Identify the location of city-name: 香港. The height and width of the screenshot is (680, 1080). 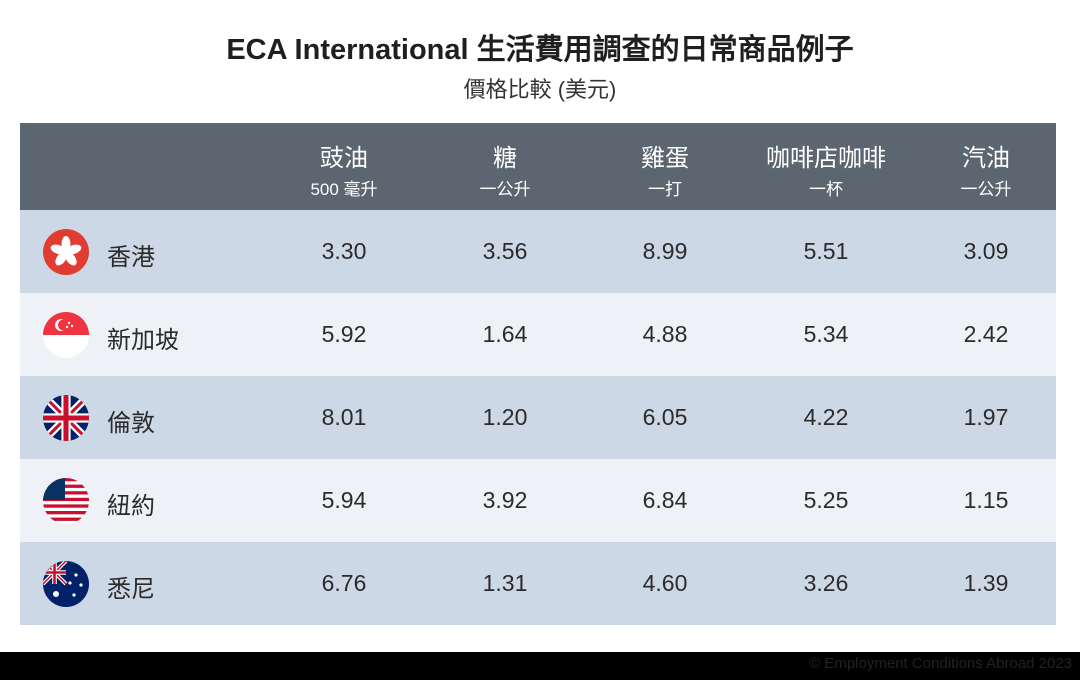
(131, 257).